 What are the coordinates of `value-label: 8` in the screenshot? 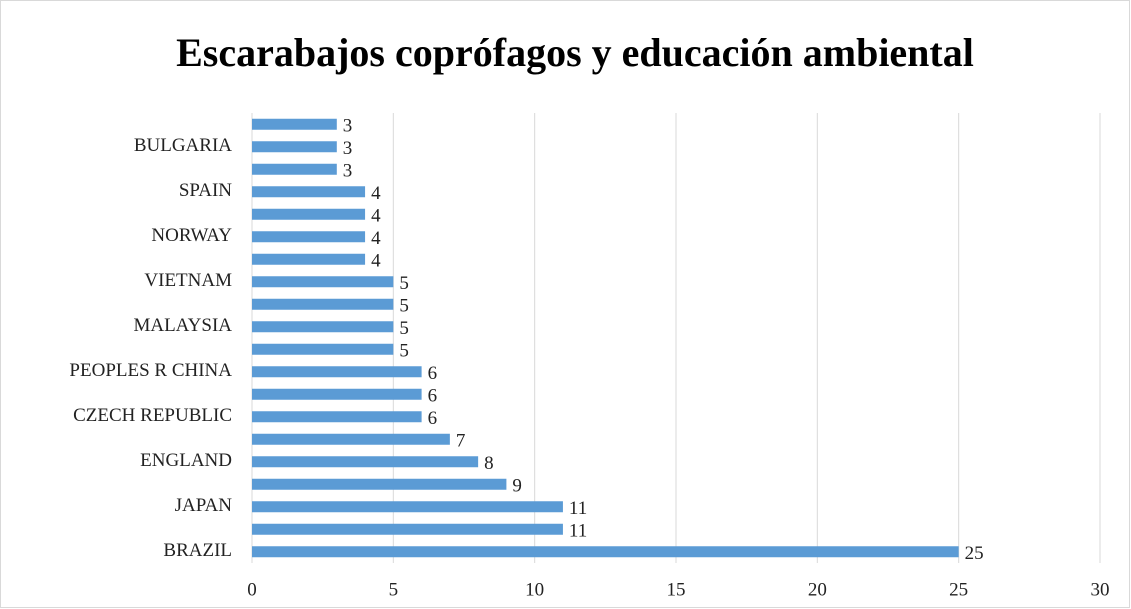 It's located at (489, 463).